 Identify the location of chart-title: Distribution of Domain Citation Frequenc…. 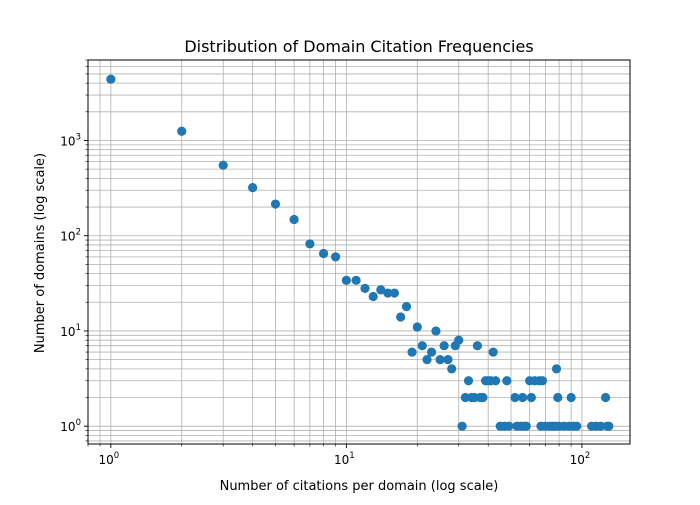
(358, 46).